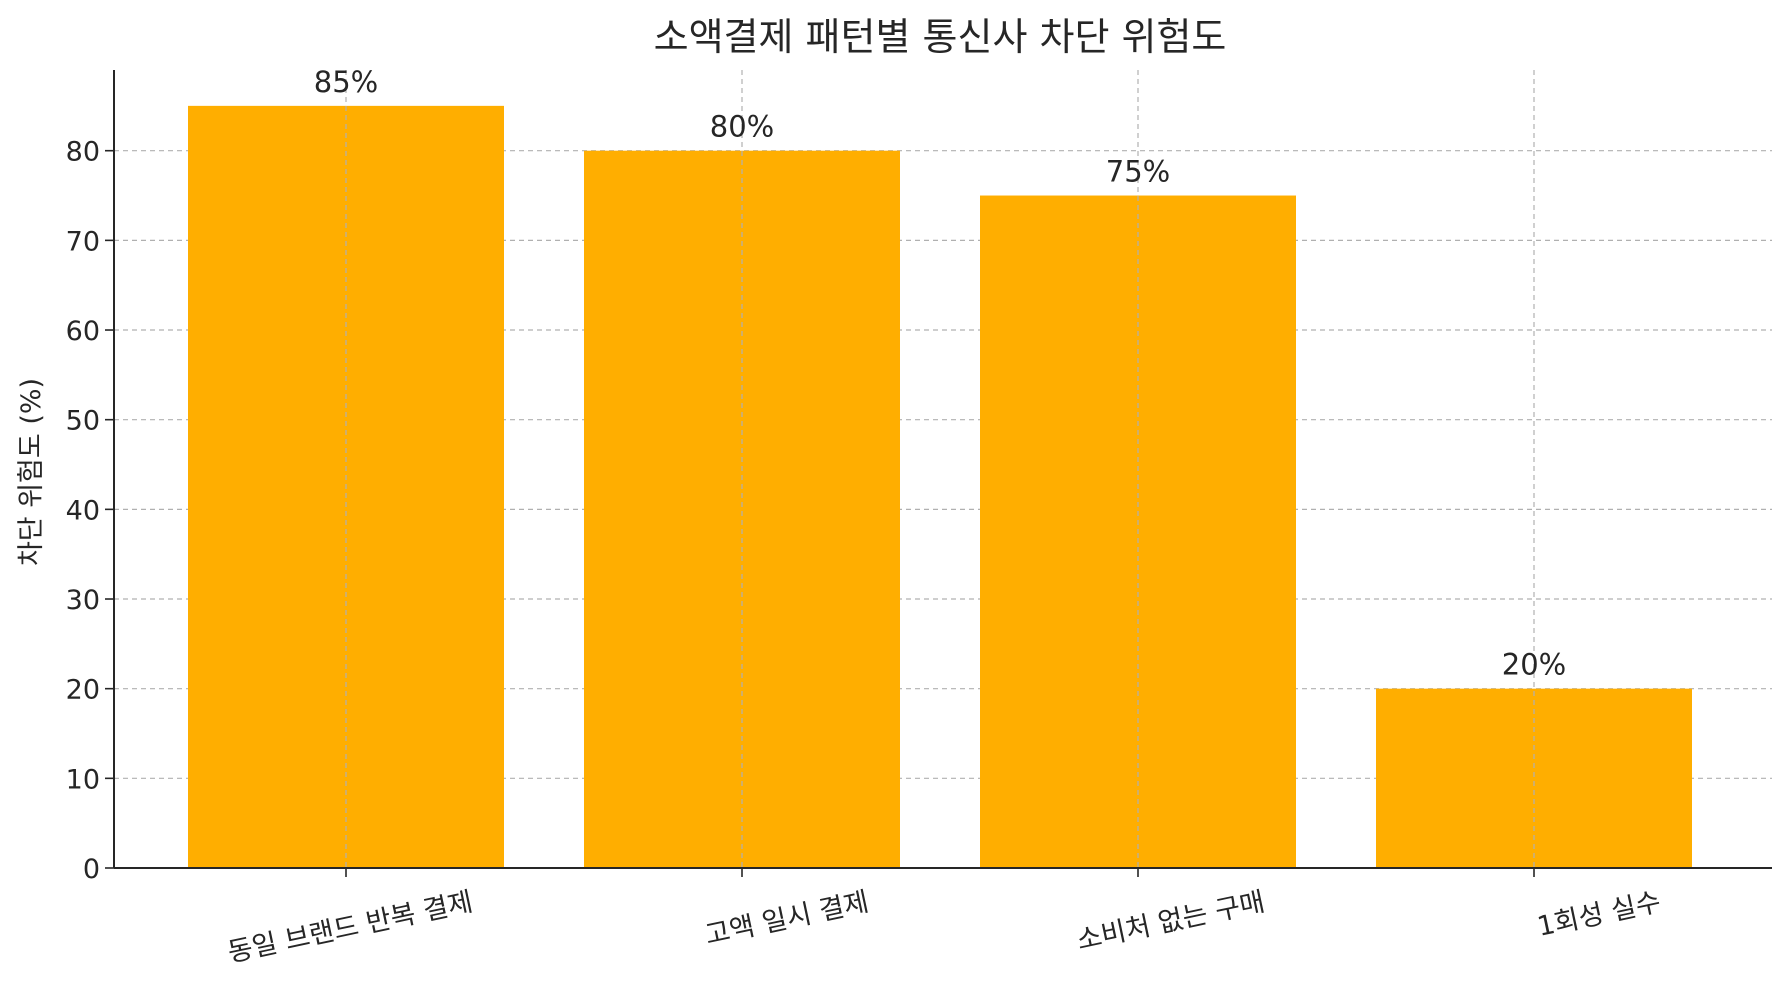 The image size is (1779, 984). What do you see at coordinates (1599, 915) in the screenshot?
I see `x-tick-label: 1회성 실수` at bounding box center [1599, 915].